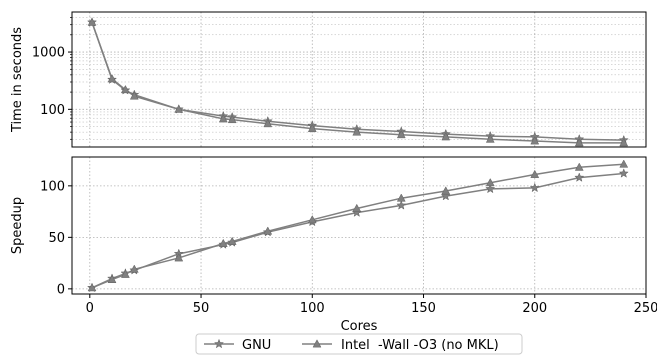 Image resolution: width=657 pixels, height=356 pixels. Describe the element at coordinates (317, 343) in the screenshot. I see `legend-triangle-marker-icon` at that location.